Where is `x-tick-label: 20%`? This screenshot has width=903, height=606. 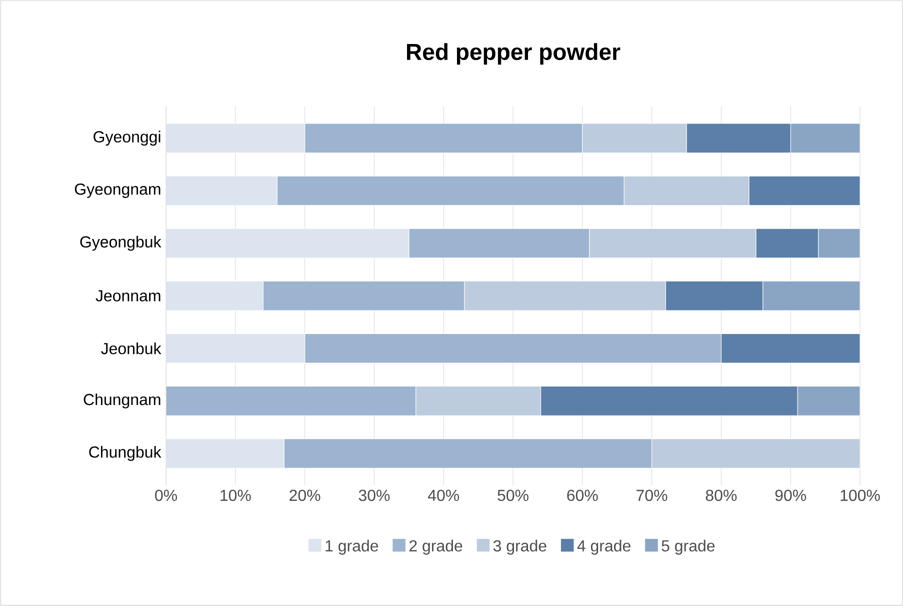
x-tick-label: 20% is located at coordinates (305, 496).